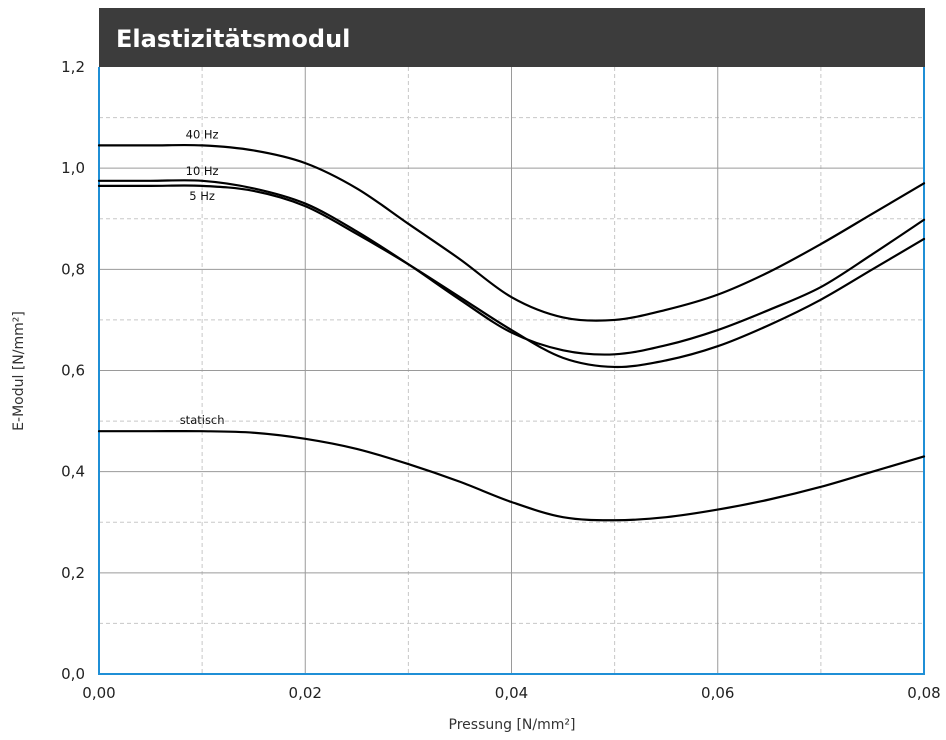 This screenshot has width=946, height=740. What do you see at coordinates (512, 725) in the screenshot?
I see `x-axis-title: Pressung [N/mm²]` at bounding box center [512, 725].